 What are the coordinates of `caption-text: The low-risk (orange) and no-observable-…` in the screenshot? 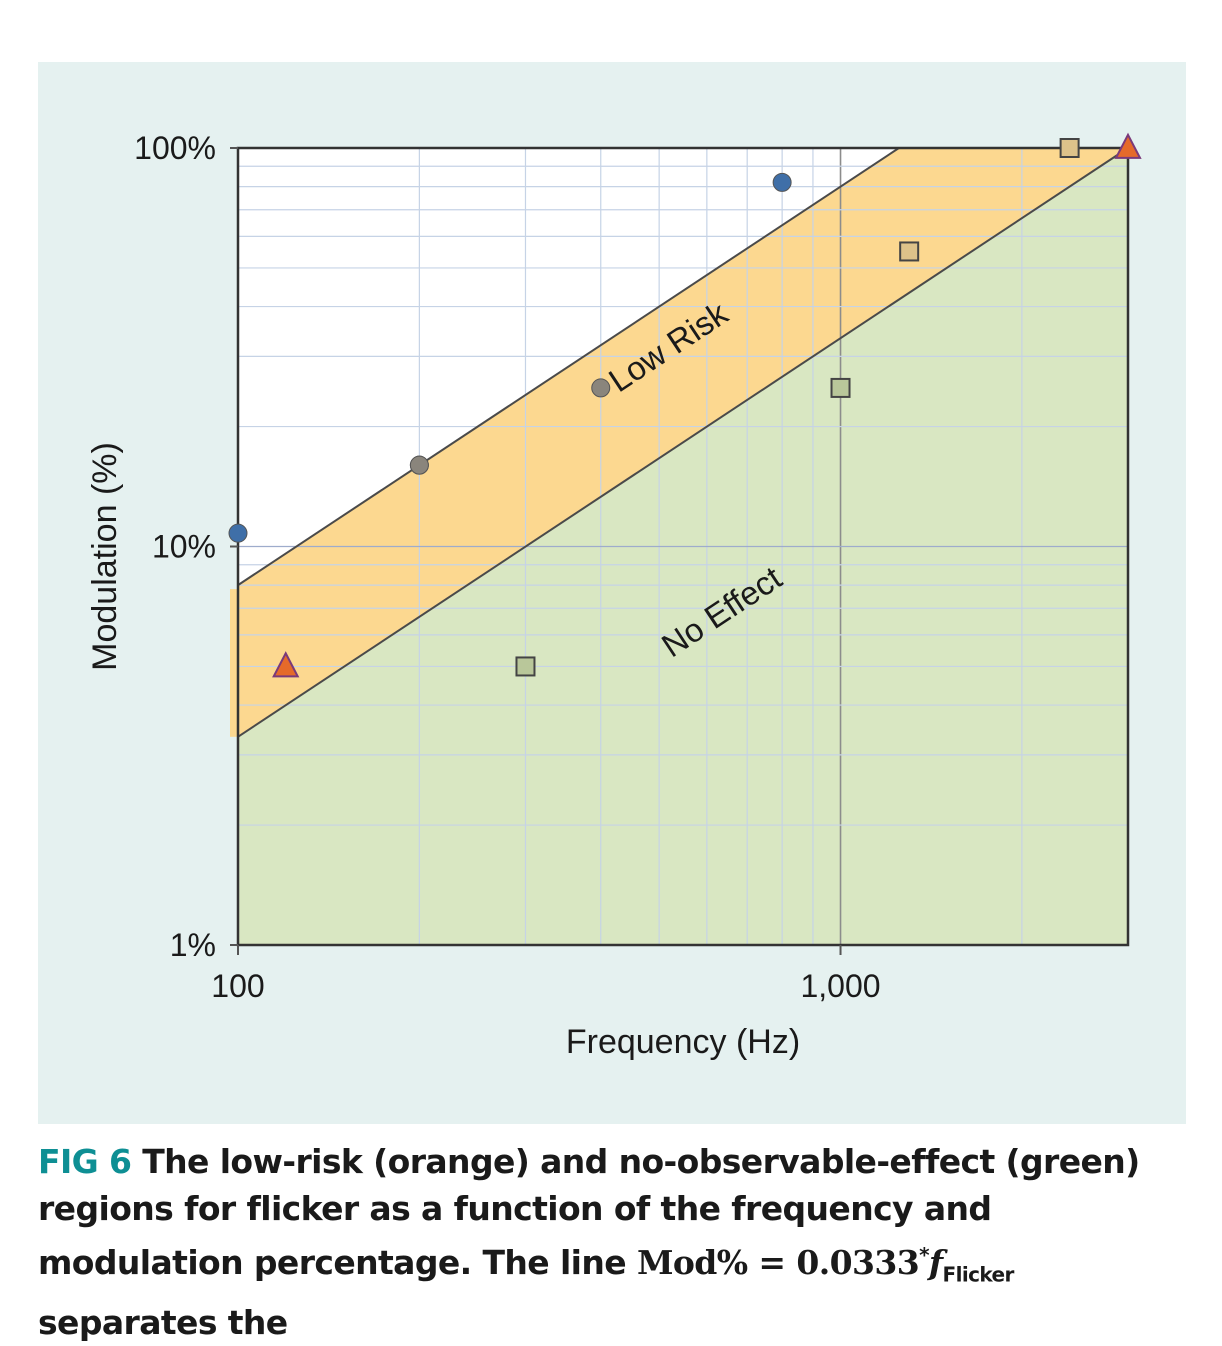 It's located at (589, 1212).